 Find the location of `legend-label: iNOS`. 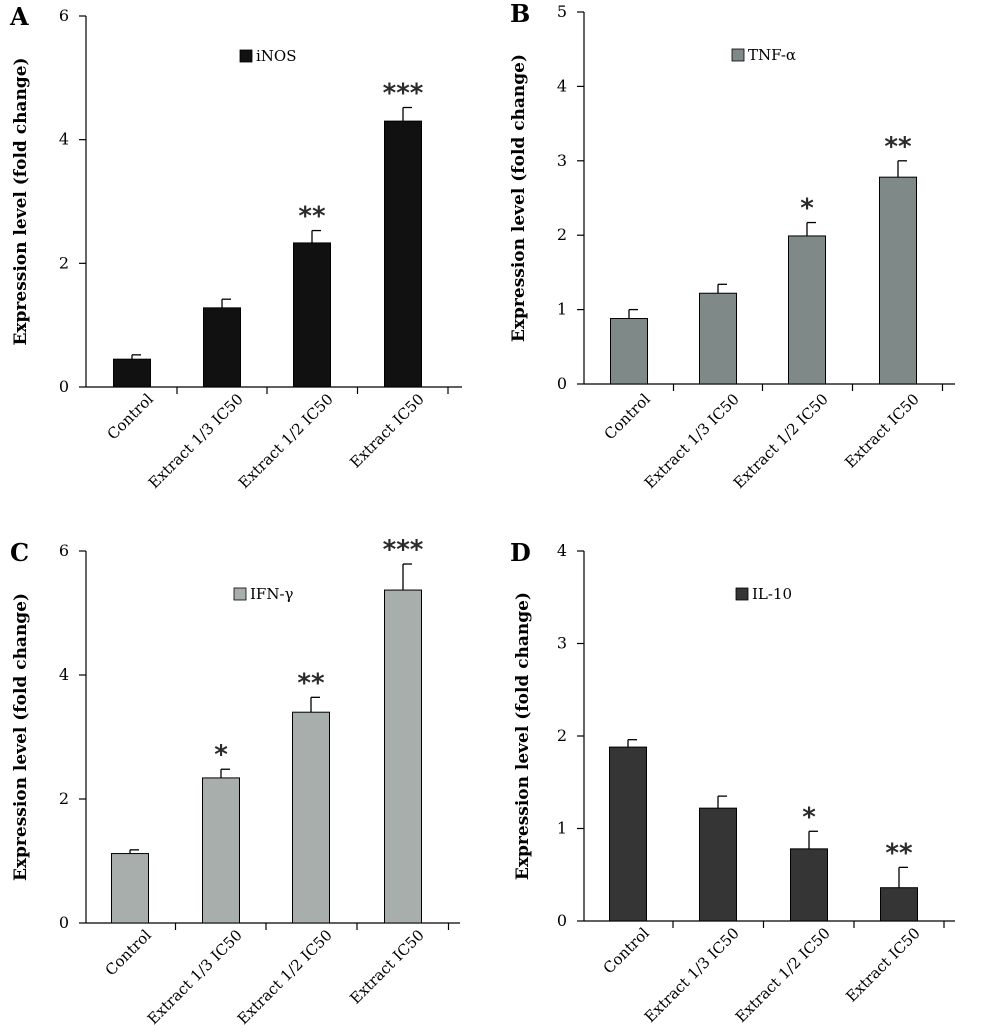

legend-label: iNOS is located at coordinates (276, 56).